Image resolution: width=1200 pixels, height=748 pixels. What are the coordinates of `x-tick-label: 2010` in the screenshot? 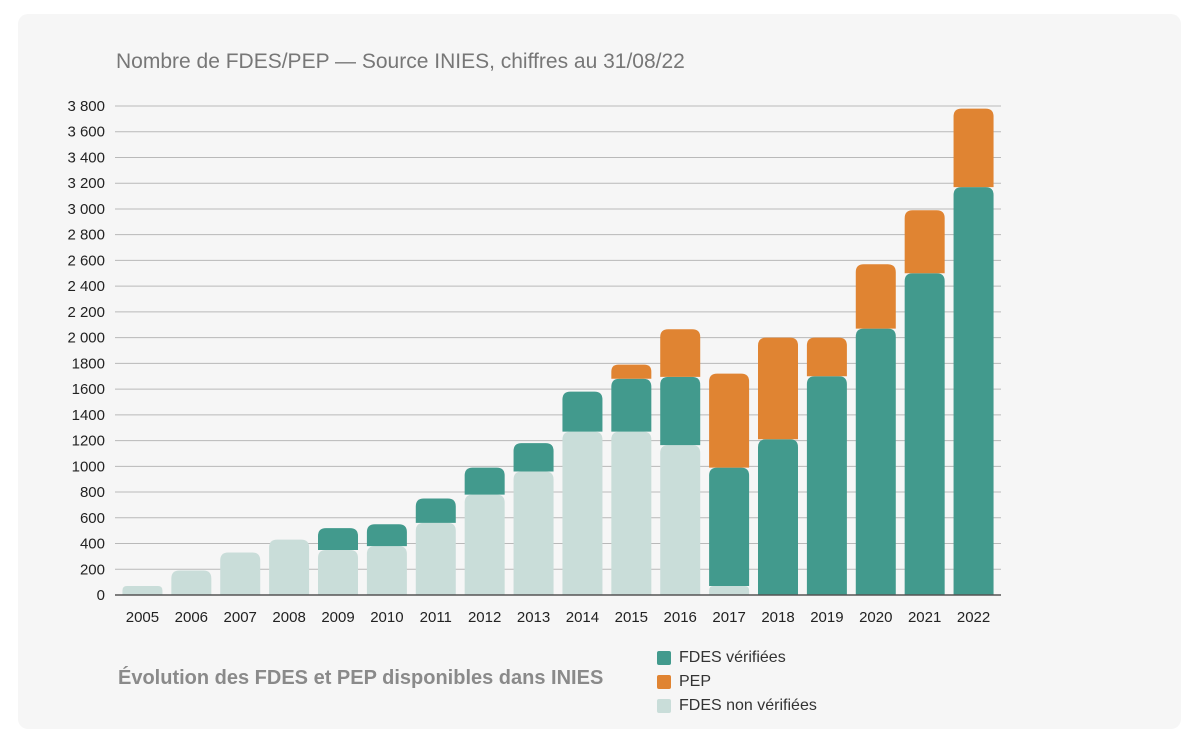 It's located at (386, 617).